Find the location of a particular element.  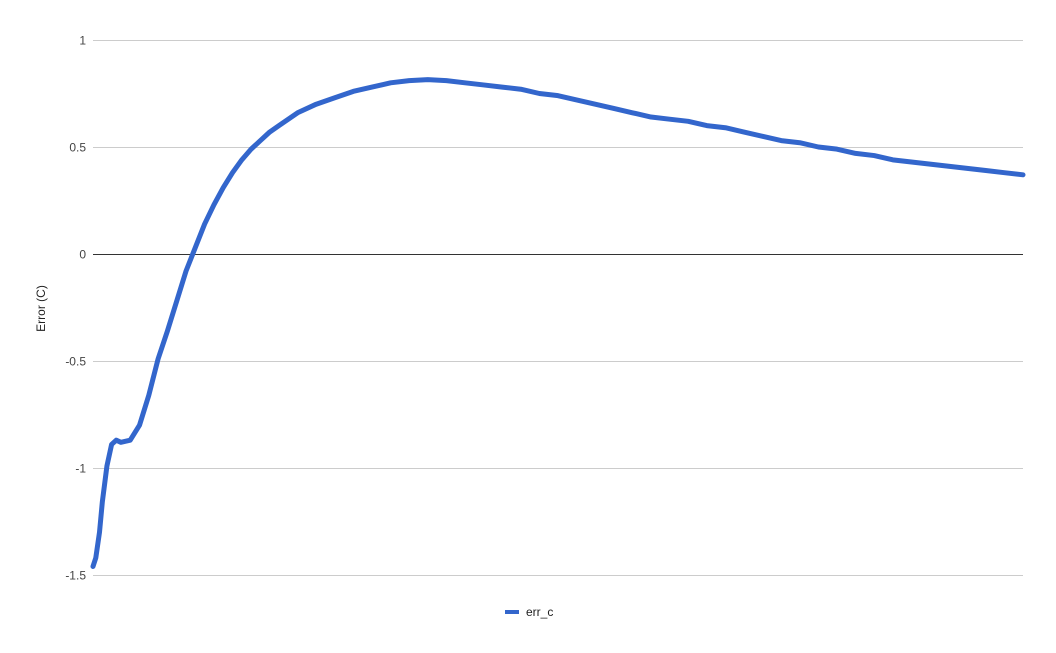

legend: err_c is located at coordinates (529, 612).